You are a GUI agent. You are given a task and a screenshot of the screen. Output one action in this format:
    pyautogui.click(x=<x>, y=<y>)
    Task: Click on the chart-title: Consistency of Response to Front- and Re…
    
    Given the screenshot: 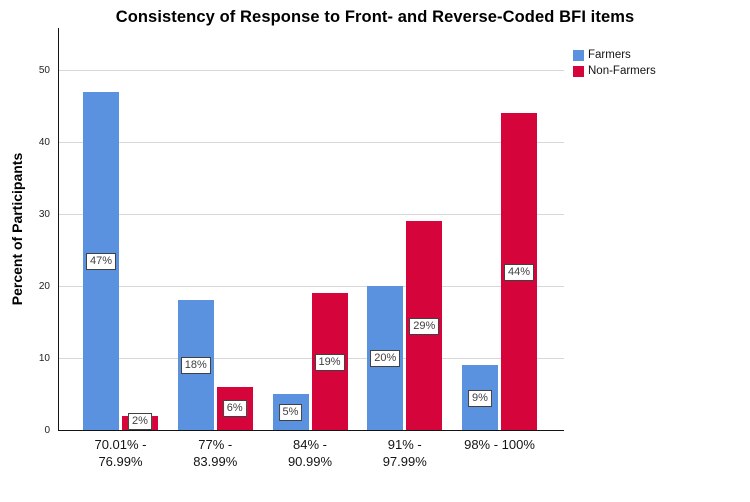 What is the action you would take?
    pyautogui.click(x=375, y=17)
    